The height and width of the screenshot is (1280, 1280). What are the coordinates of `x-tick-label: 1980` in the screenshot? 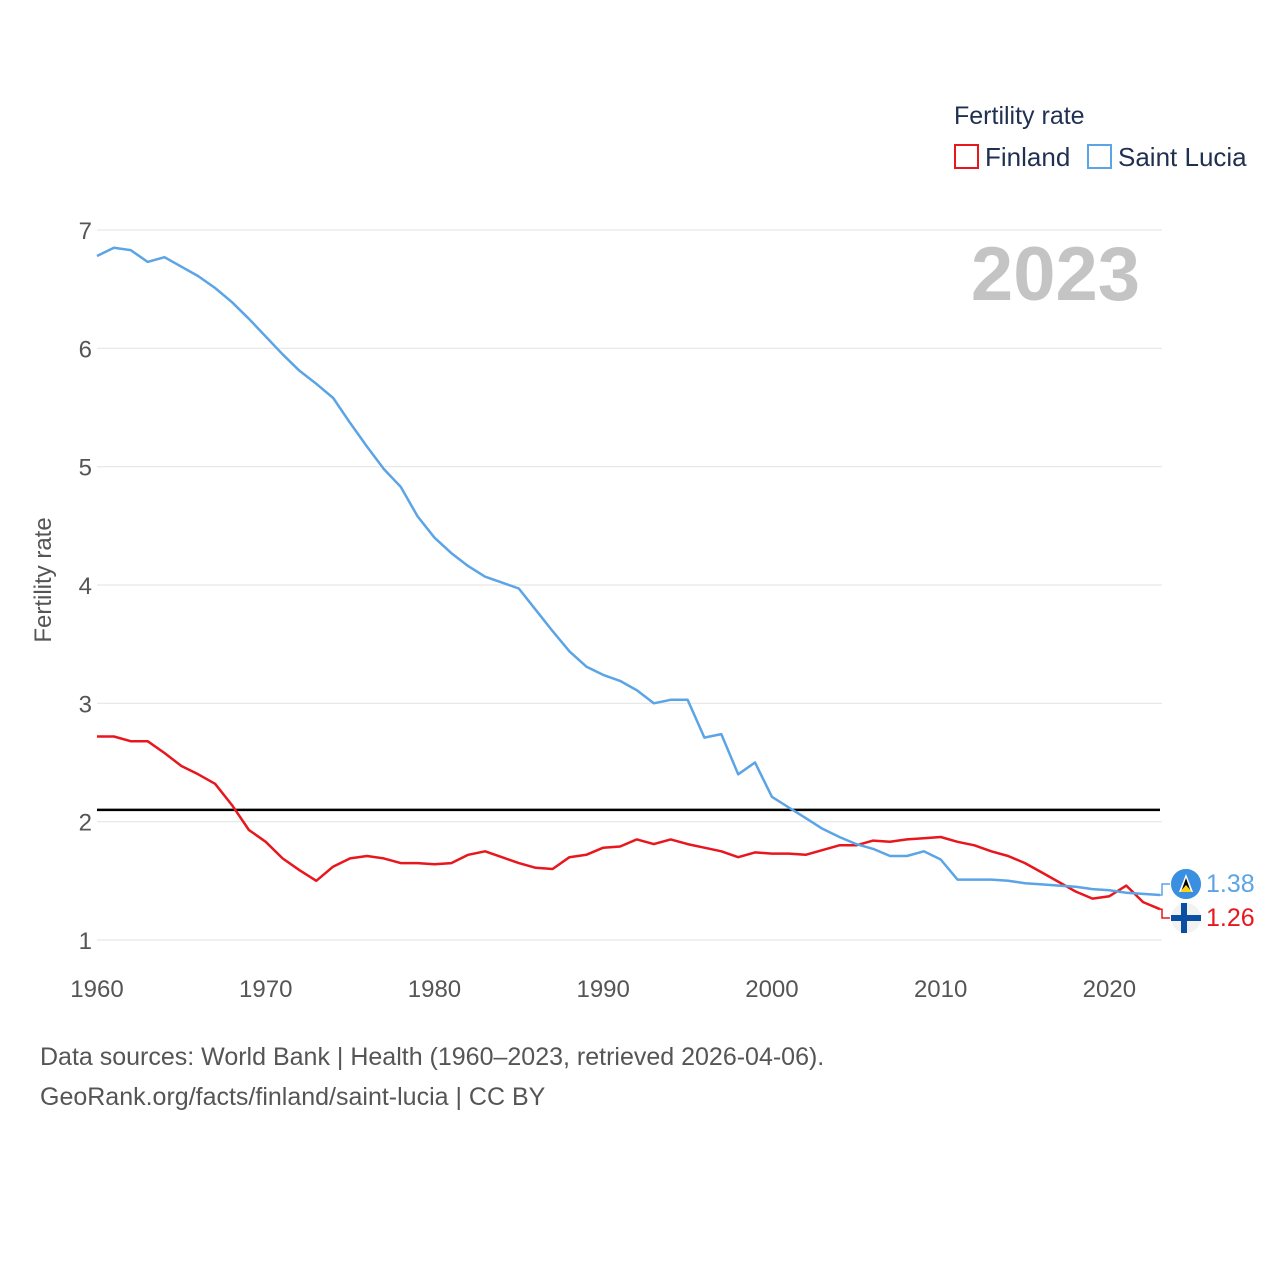 It's located at (434, 989).